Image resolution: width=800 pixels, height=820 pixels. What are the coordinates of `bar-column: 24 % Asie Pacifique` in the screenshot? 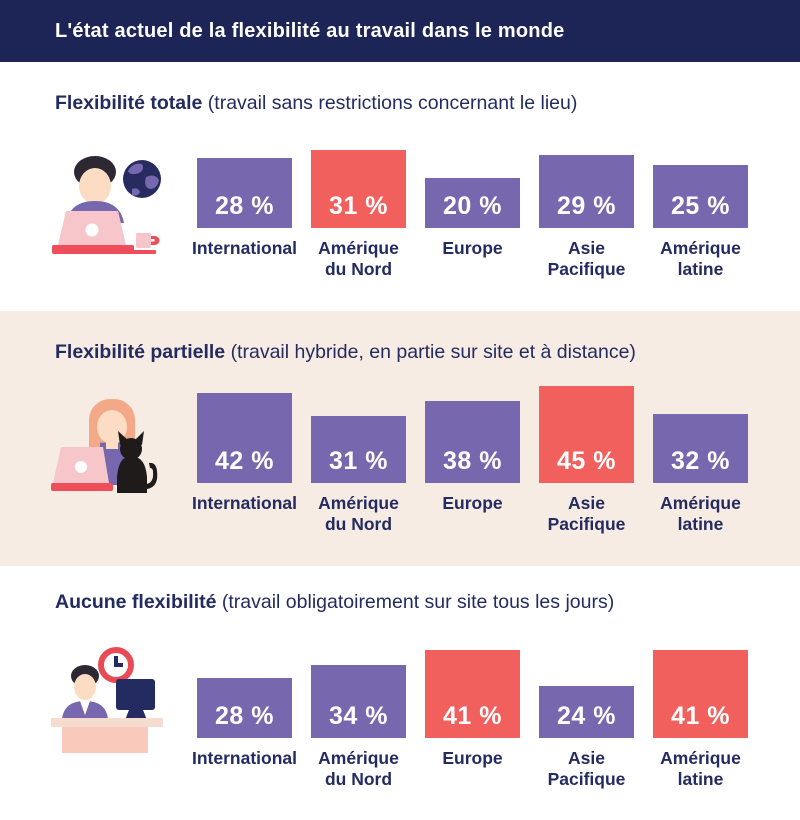 It's located at (586, 720).